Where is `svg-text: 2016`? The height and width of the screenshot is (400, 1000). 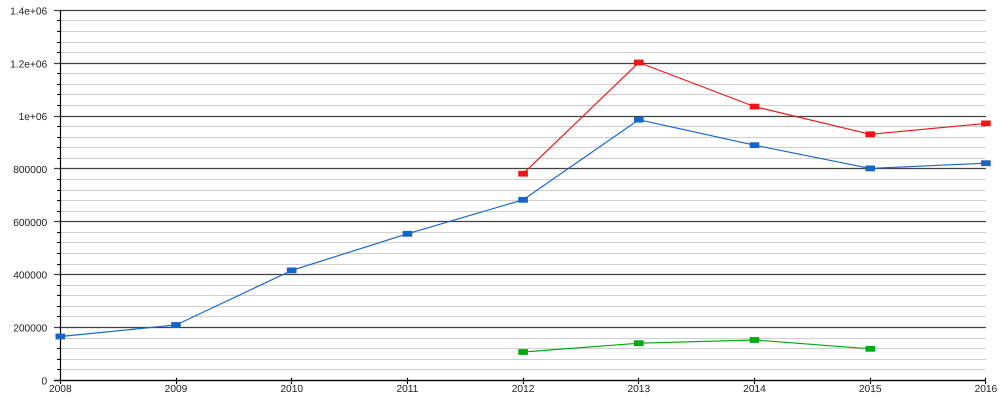 svg-text: 2016 is located at coordinates (986, 389).